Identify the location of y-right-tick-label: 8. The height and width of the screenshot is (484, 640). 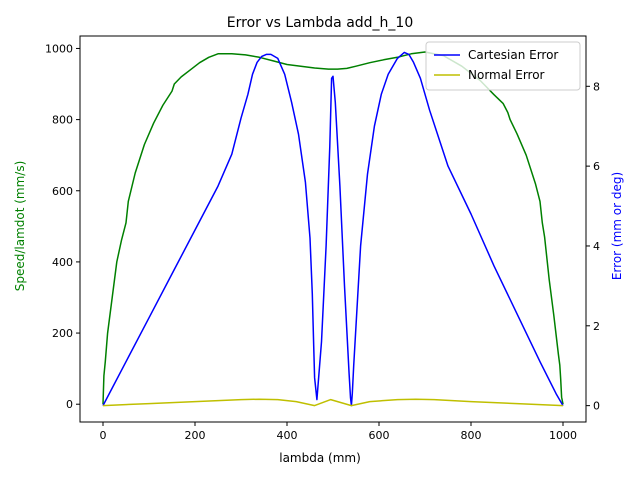
(596, 86).